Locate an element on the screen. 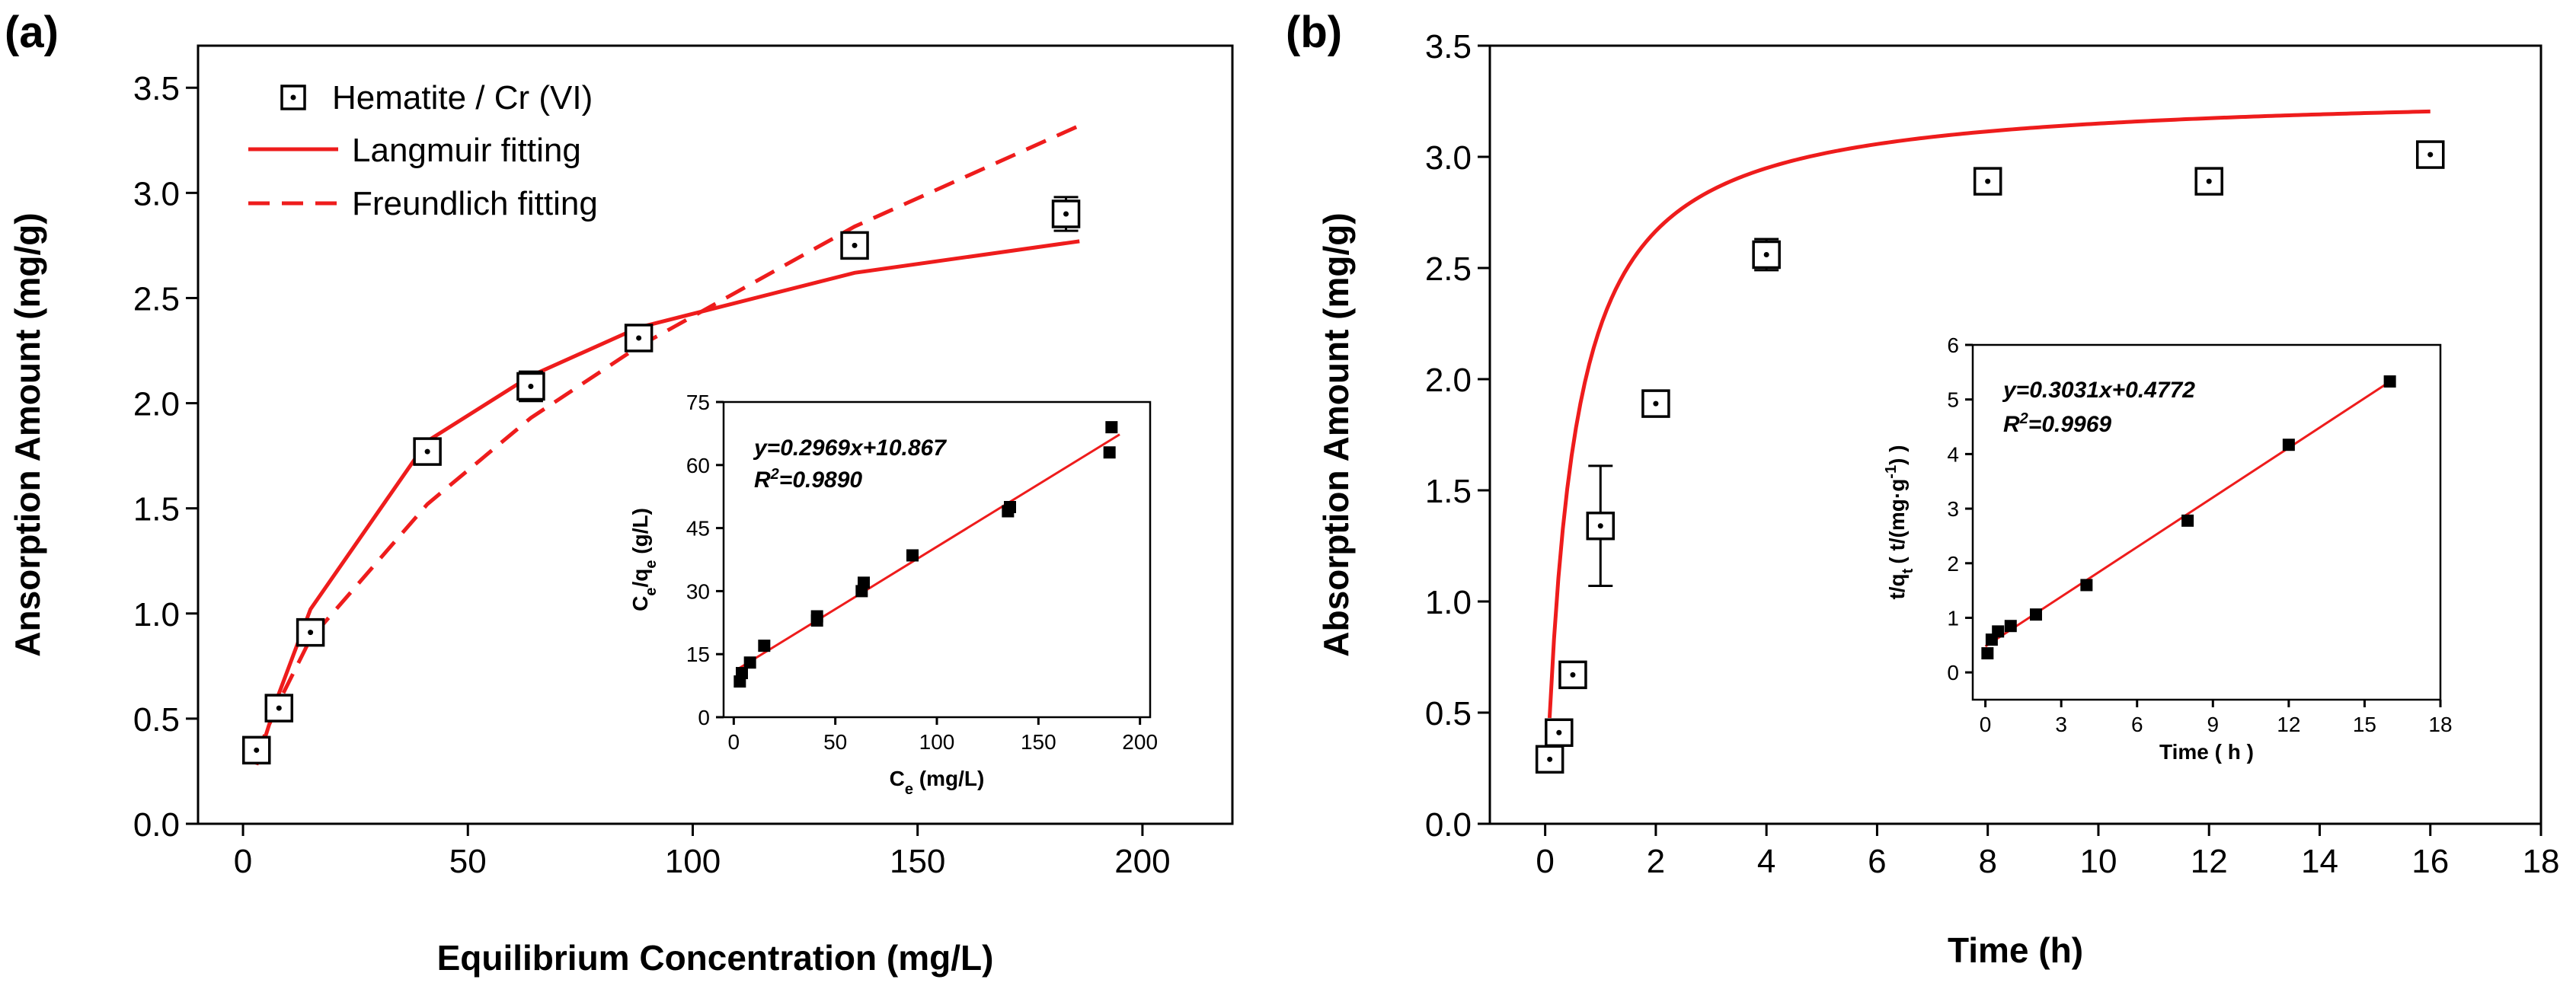  y-tick-label: 3.0 is located at coordinates (156, 193).